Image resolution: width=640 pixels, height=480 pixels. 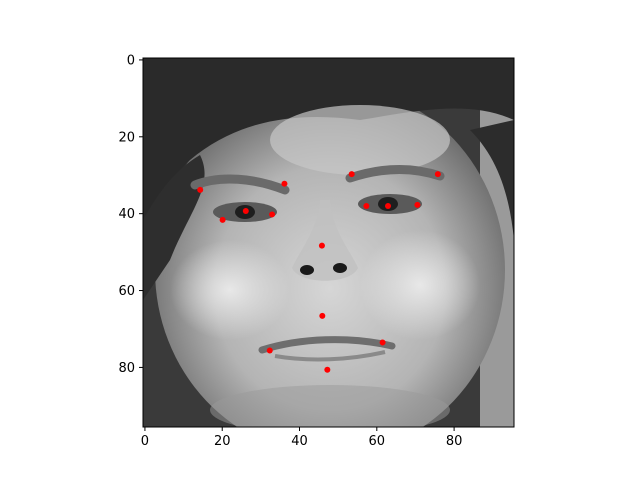 I want to click on y-tick-label: 0, so click(x=131, y=60).